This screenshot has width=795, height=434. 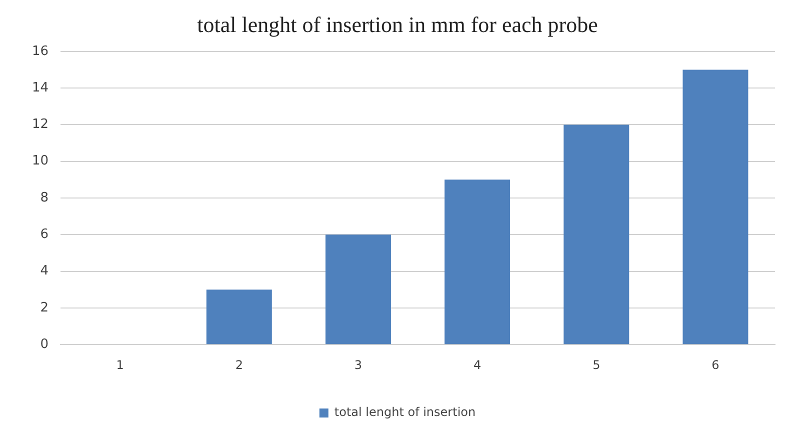 I want to click on y-tick-label: 2, so click(x=44, y=308).